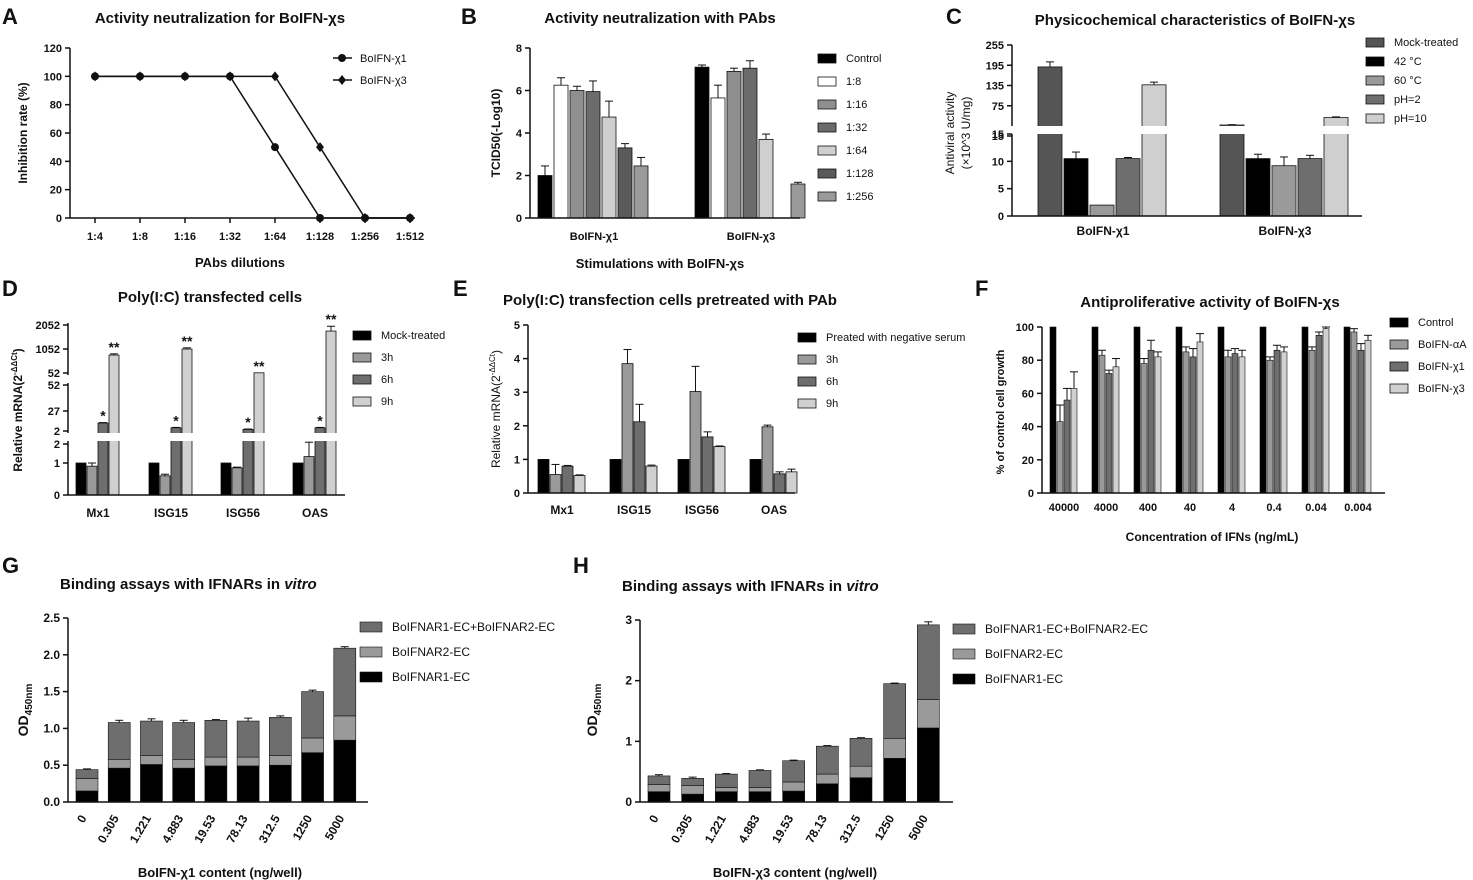 Image resolution: width=1473 pixels, height=880 pixels. I want to click on chart-d-axis-break, so click(206, 437).